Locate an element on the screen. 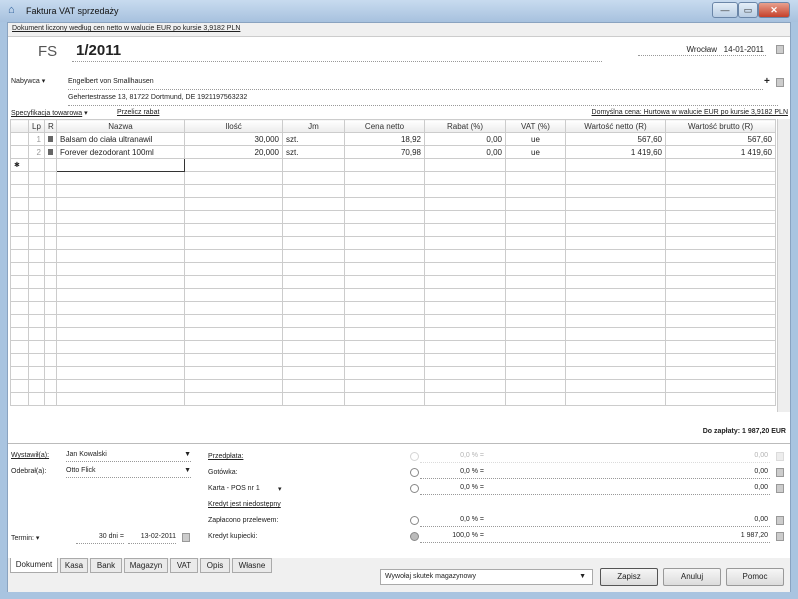 The height and width of the screenshot is (599, 798). grid-scrollbar is located at coordinates (783, 265).